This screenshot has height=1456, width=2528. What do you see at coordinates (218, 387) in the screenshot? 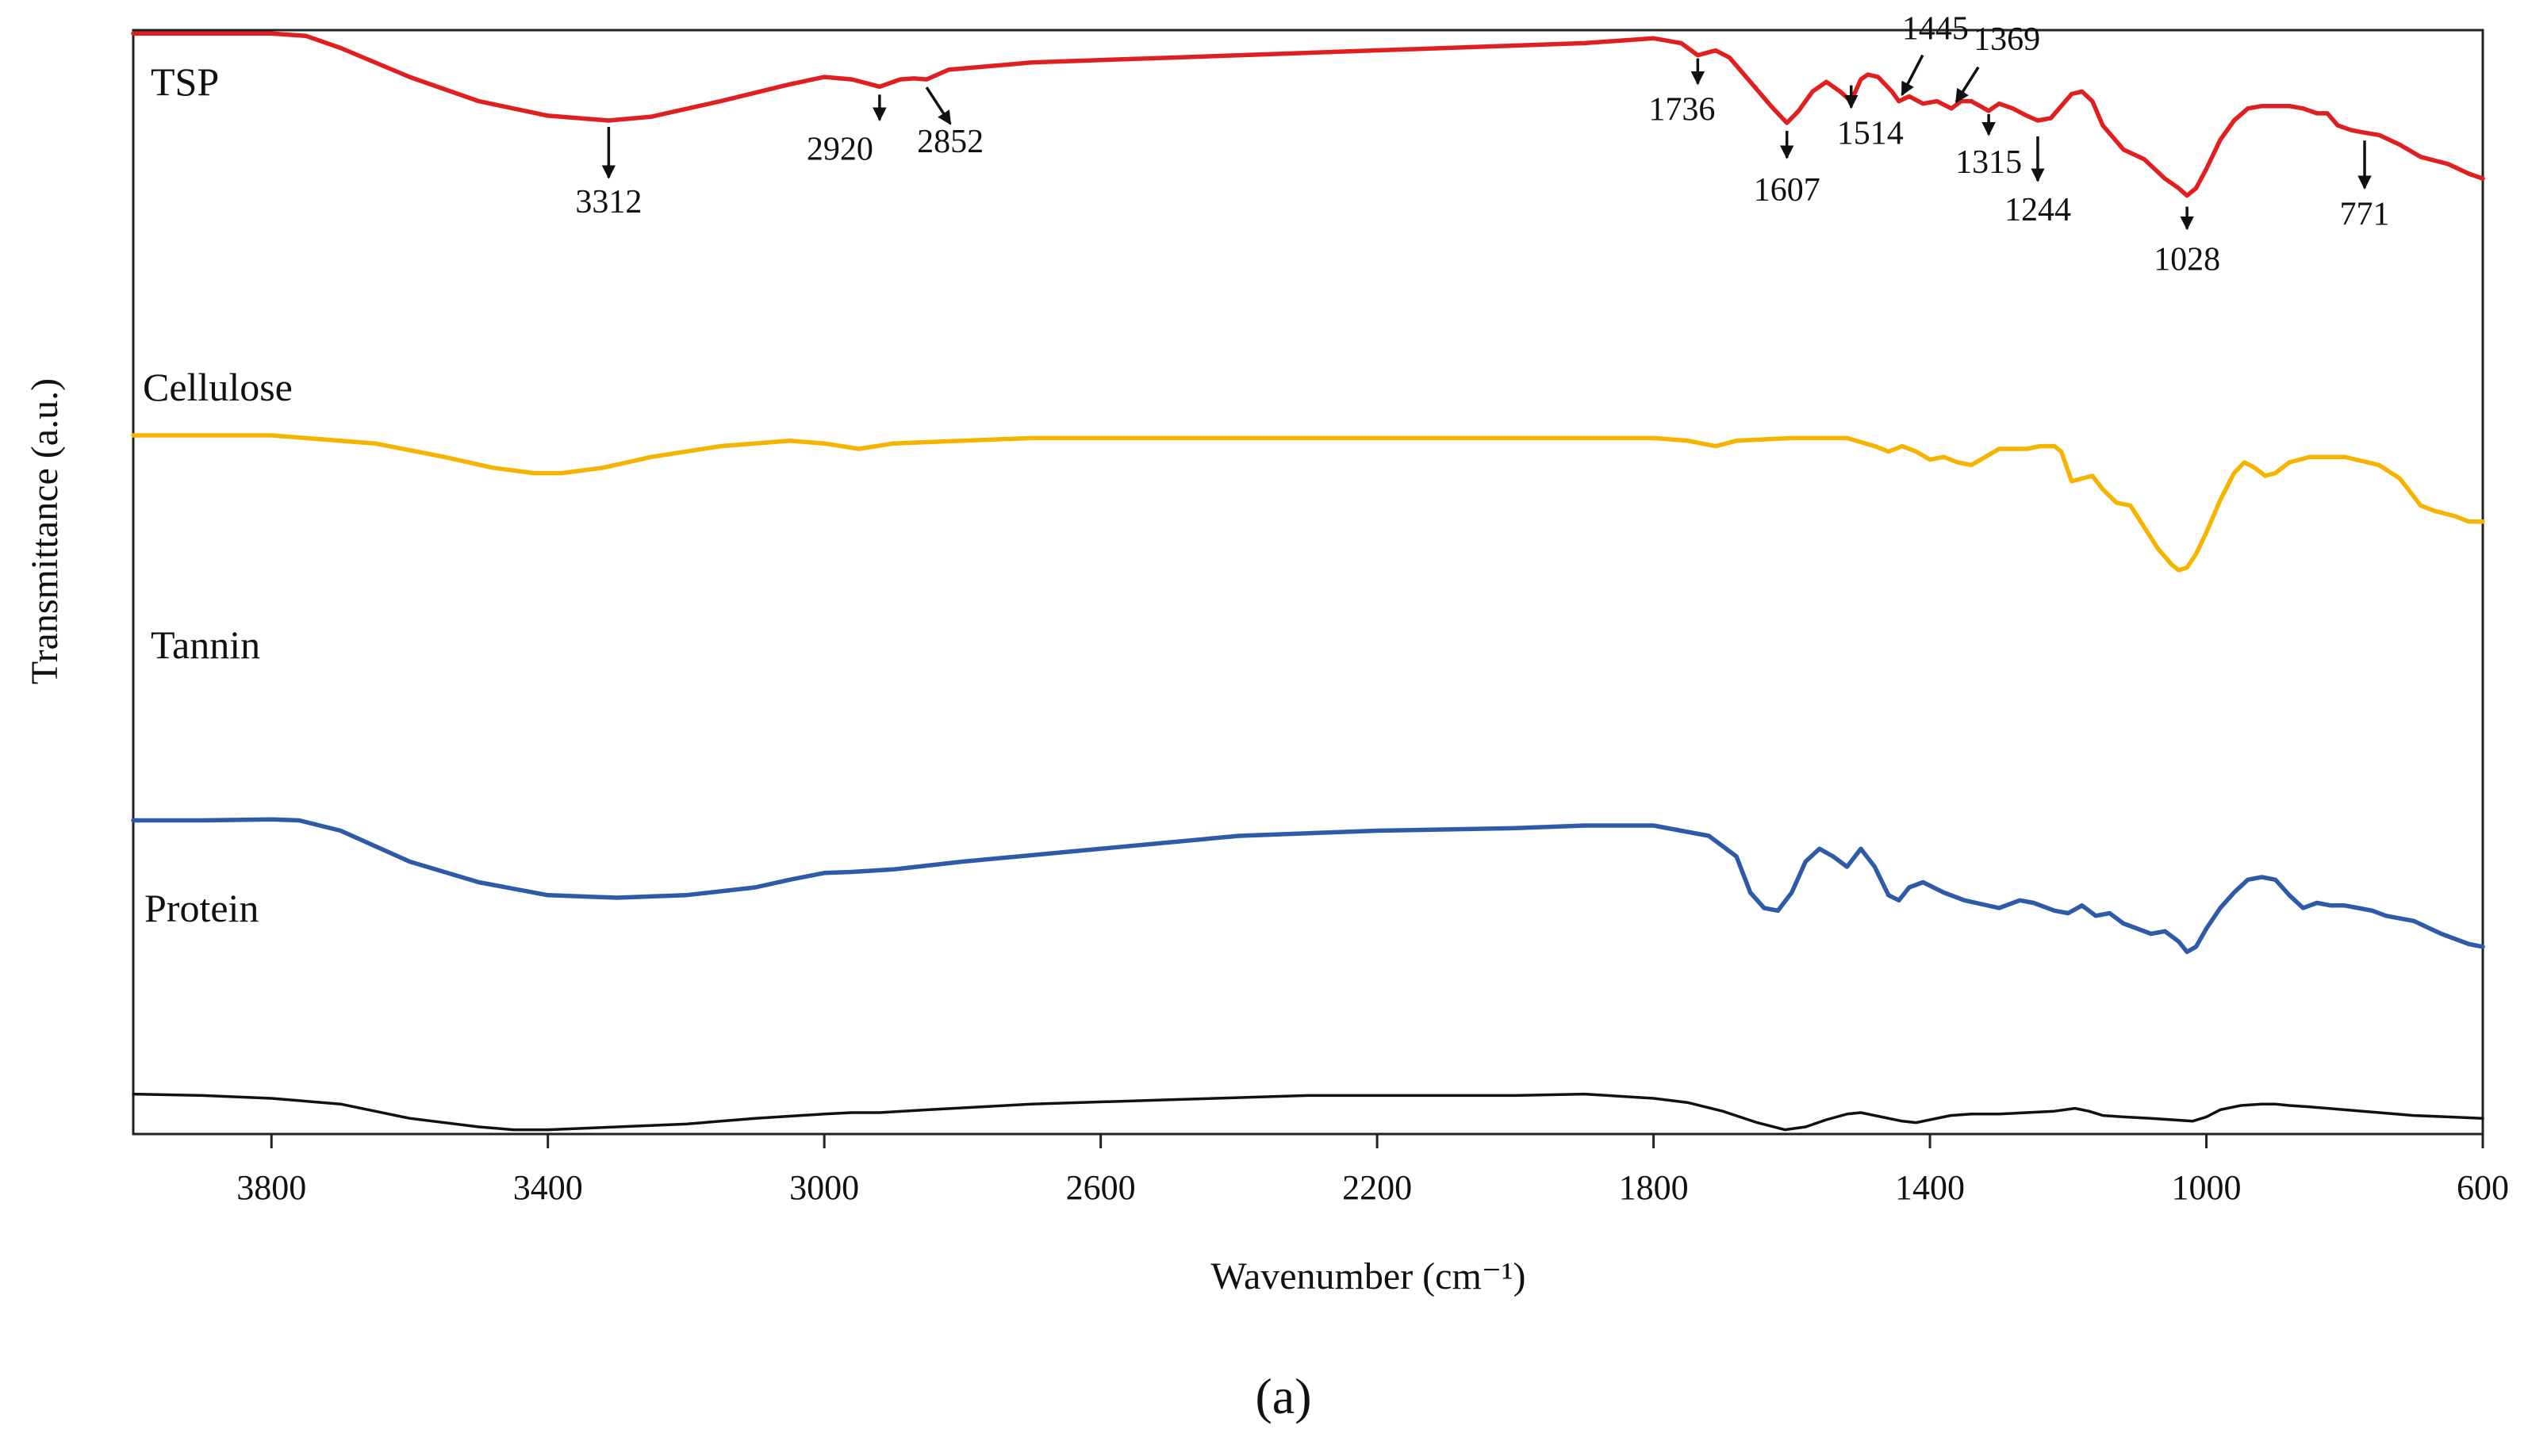
I see `series-label-cellulose: Cellulose` at bounding box center [218, 387].